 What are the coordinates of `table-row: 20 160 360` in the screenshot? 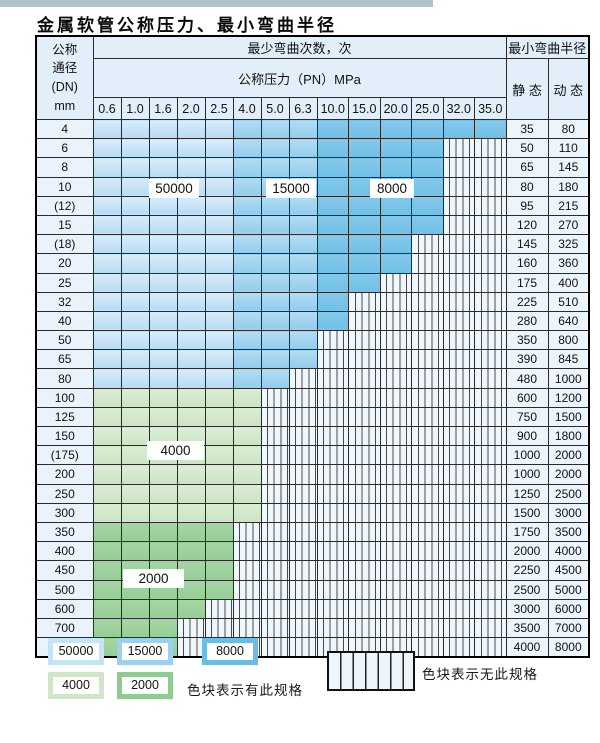 It's located at (312, 263).